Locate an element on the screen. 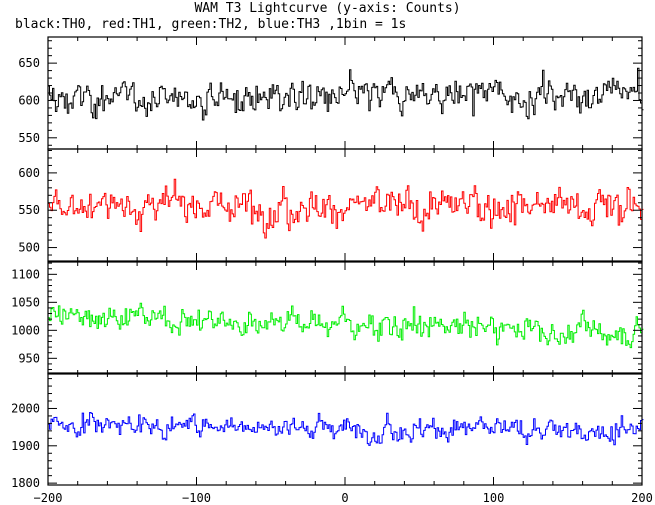 This screenshot has width=655, height=505. series-line-th0 is located at coordinates (346, 94).